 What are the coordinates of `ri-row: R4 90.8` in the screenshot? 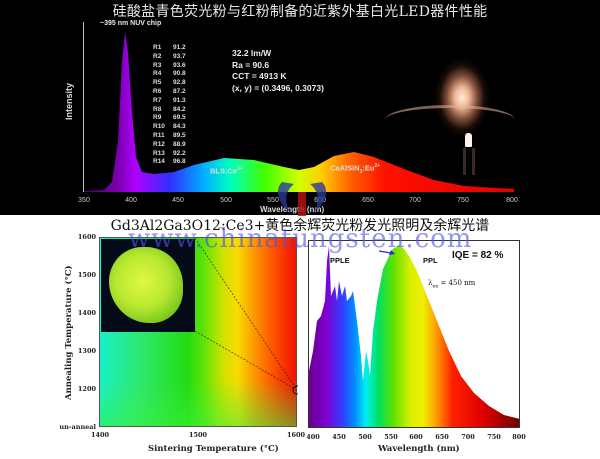 It's located at (169, 74).